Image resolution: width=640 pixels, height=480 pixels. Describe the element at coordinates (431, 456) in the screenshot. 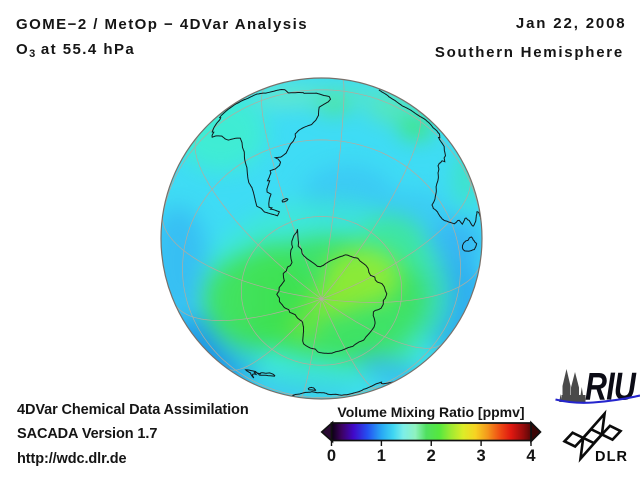

I see `svg-text: 2` at that location.